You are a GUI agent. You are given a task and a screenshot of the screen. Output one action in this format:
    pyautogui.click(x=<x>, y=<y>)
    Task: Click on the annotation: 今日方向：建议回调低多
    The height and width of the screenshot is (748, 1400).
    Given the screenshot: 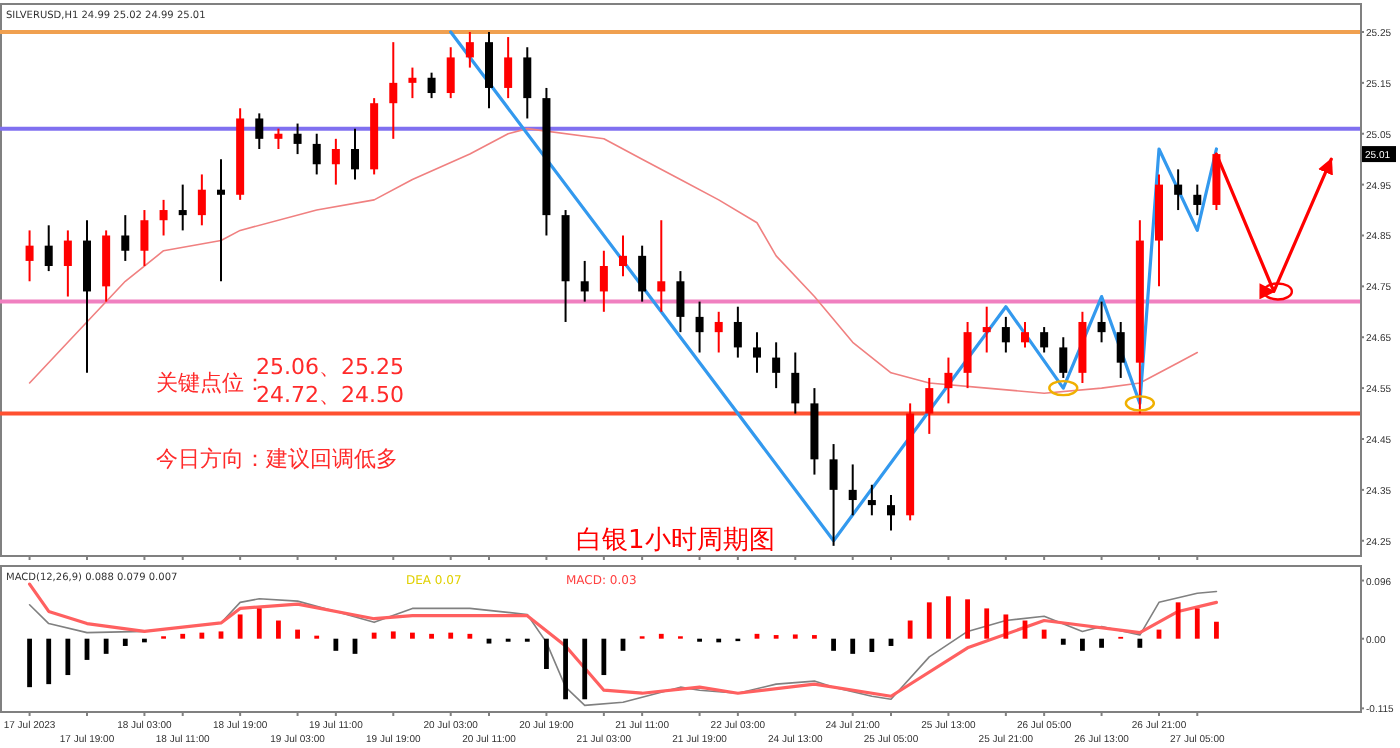 What is the action you would take?
    pyautogui.click(x=277, y=459)
    